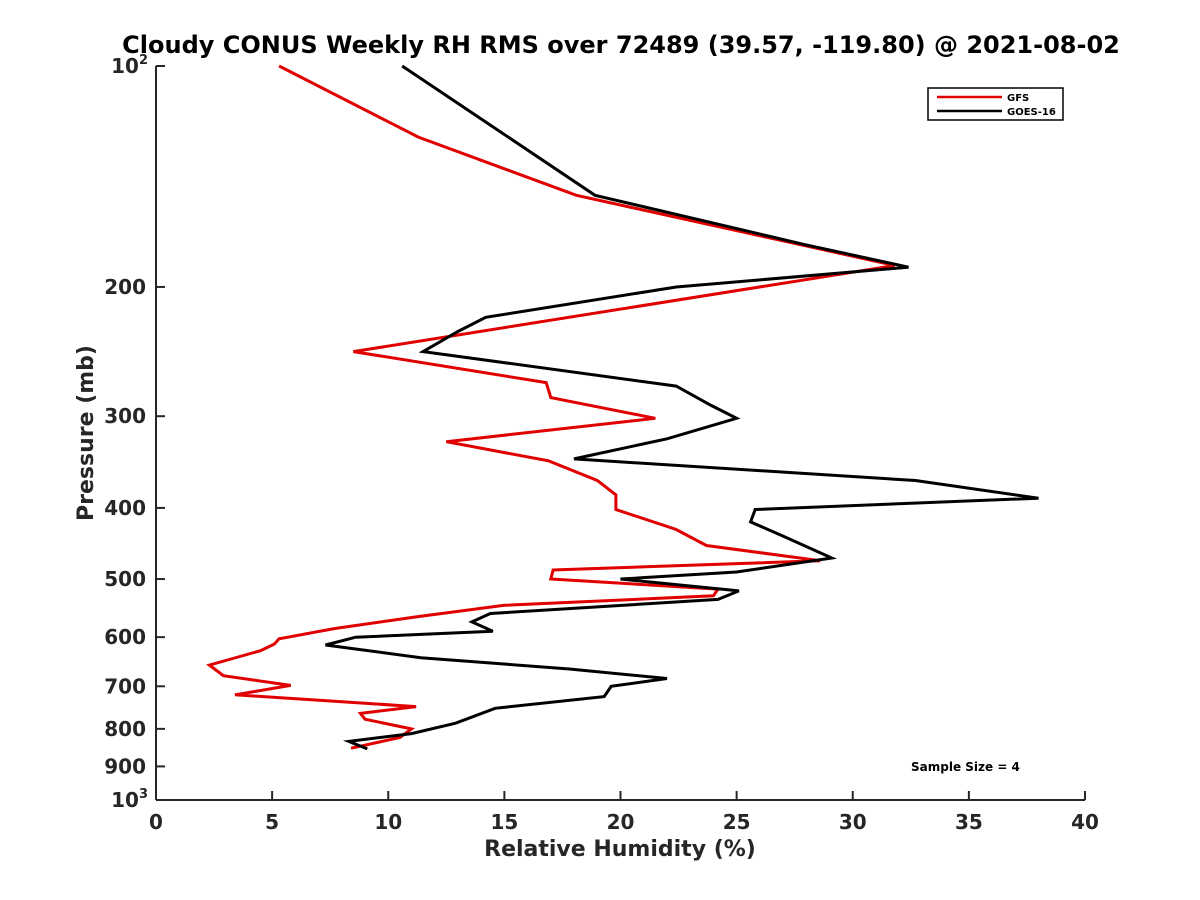  Describe the element at coordinates (1031, 112) in the screenshot. I see `legend-label-goes16: GOES-16` at that location.